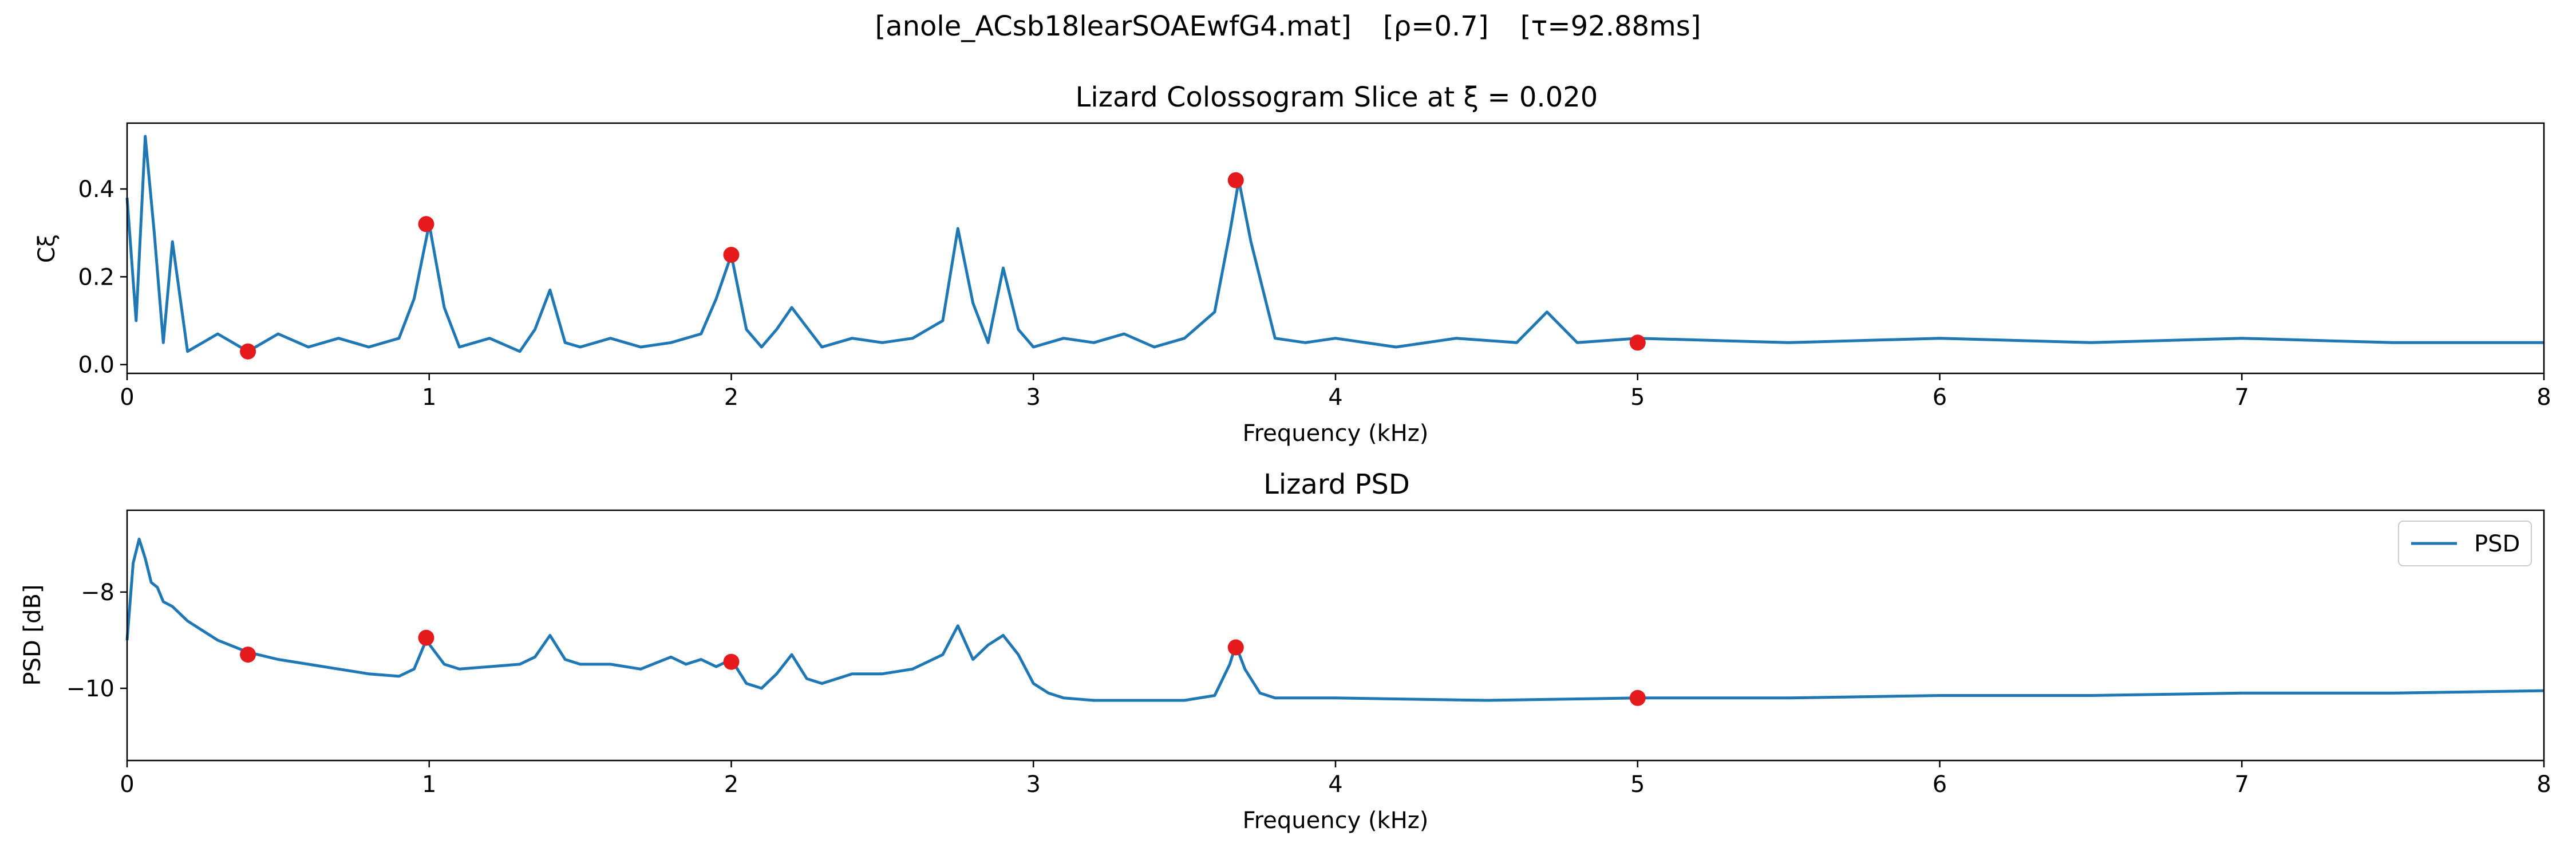  What do you see at coordinates (1335, 784) in the screenshot?
I see `psd-x-tick-label: 4` at bounding box center [1335, 784].